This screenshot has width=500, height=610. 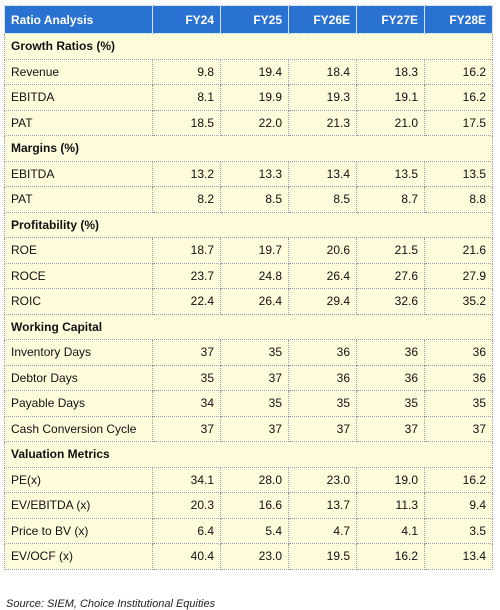 I want to click on cell-value: 17.5, so click(x=458, y=122).